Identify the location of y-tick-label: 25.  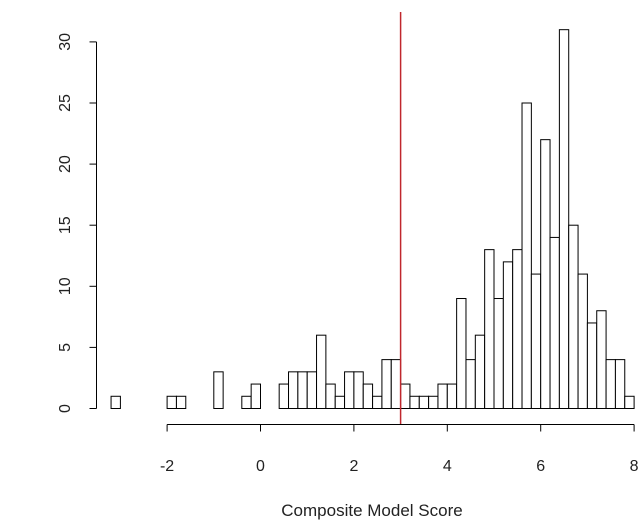
(65, 103).